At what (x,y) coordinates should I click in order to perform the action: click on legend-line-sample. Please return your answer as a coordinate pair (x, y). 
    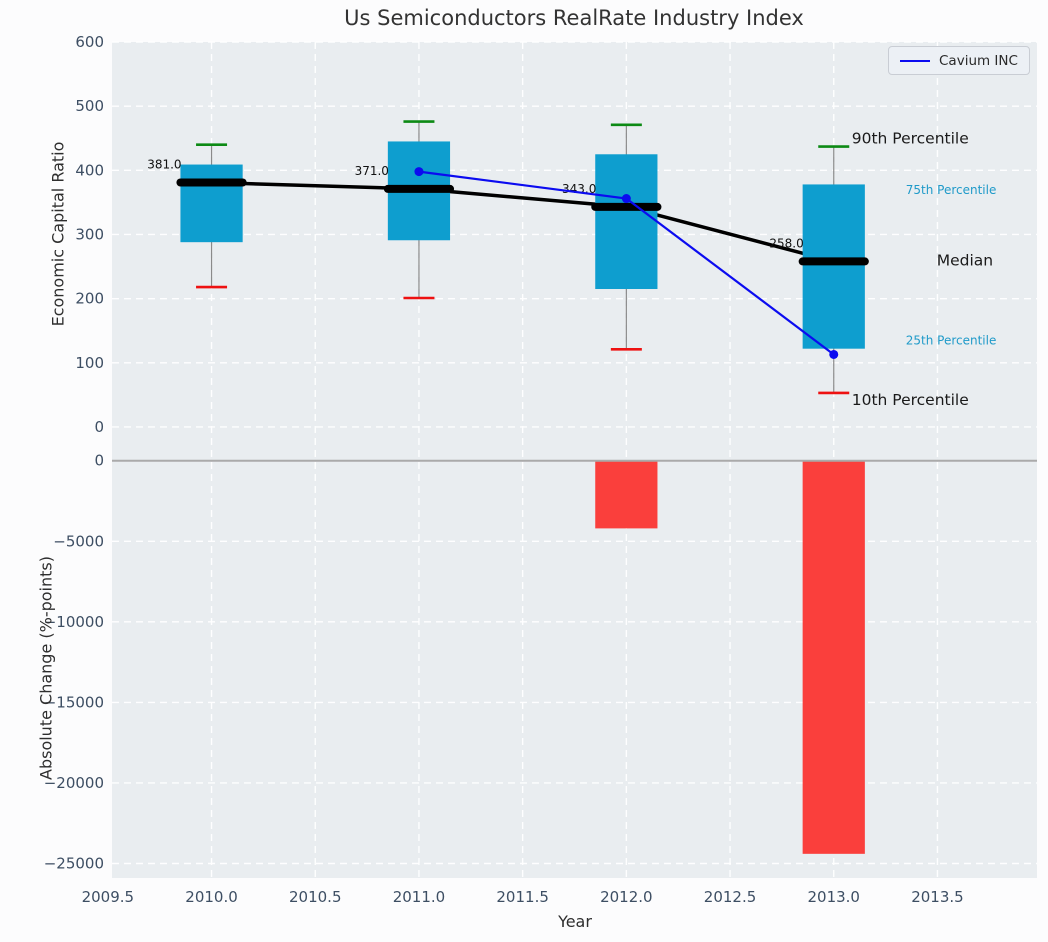
    Looking at the image, I should click on (915, 60).